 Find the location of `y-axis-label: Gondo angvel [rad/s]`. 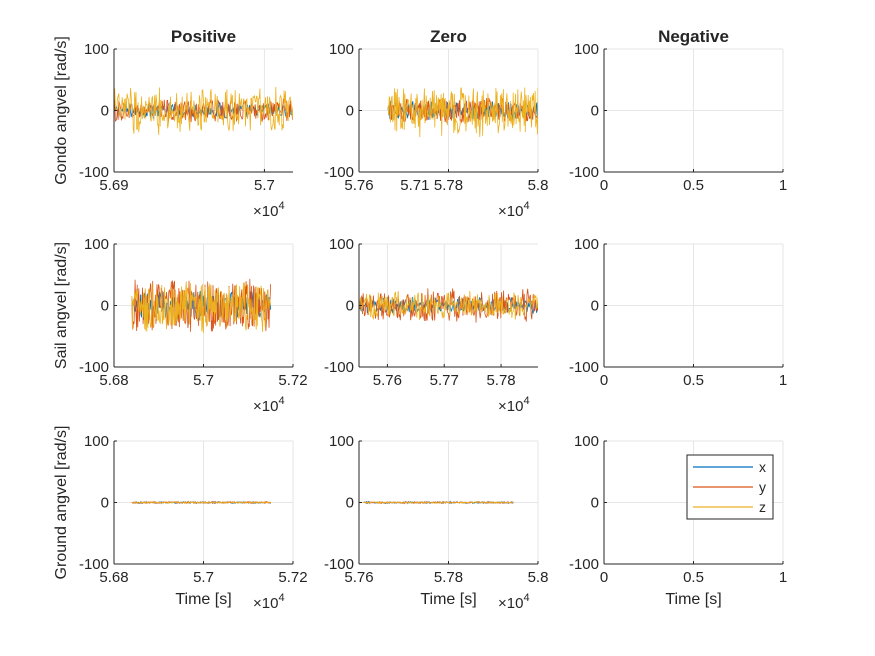

y-axis-label: Gondo angvel [rad/s] is located at coordinates (61, 110).